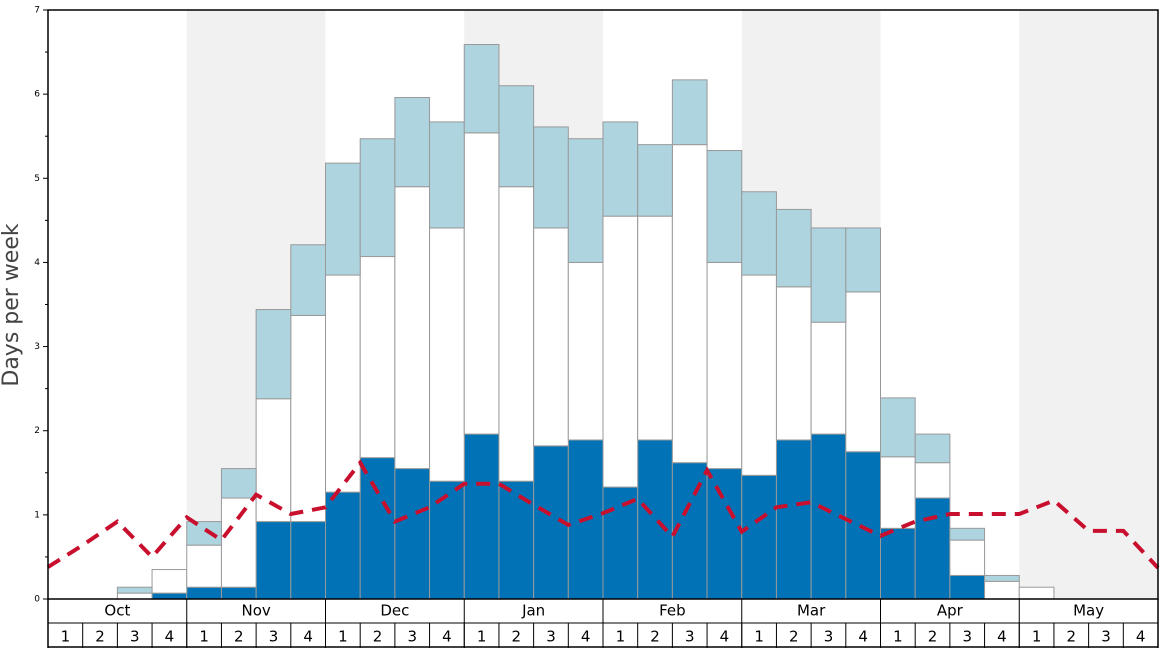 The height and width of the screenshot is (648, 1168). Describe the element at coordinates (37, 95) in the screenshot. I see `y-tick-label: 6` at that location.